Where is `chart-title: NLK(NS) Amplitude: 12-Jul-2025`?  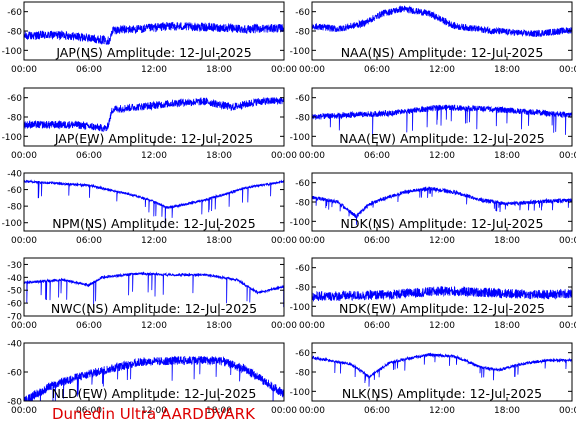 chart-title: NLK(NS) Amplitude: 12-Jul-2025 is located at coordinates (442, 393).